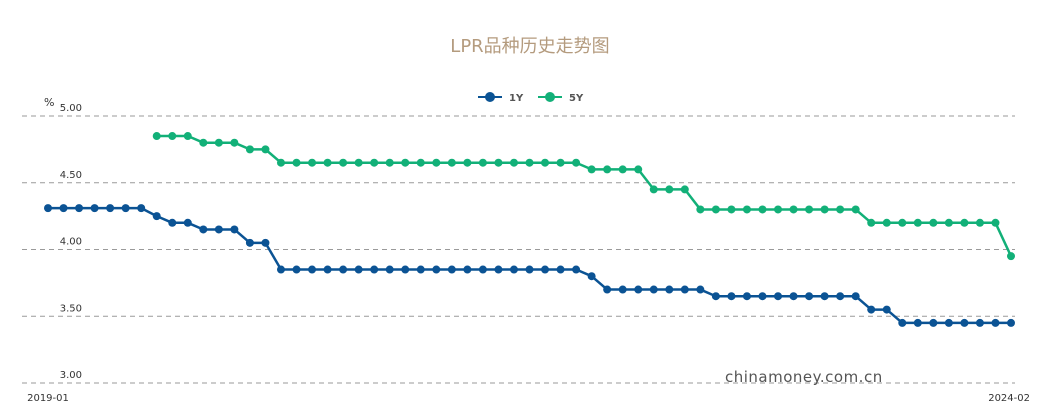 The image size is (1059, 409). What do you see at coordinates (561, 98) in the screenshot?
I see `legend-item-5y: 5Y` at bounding box center [561, 98].